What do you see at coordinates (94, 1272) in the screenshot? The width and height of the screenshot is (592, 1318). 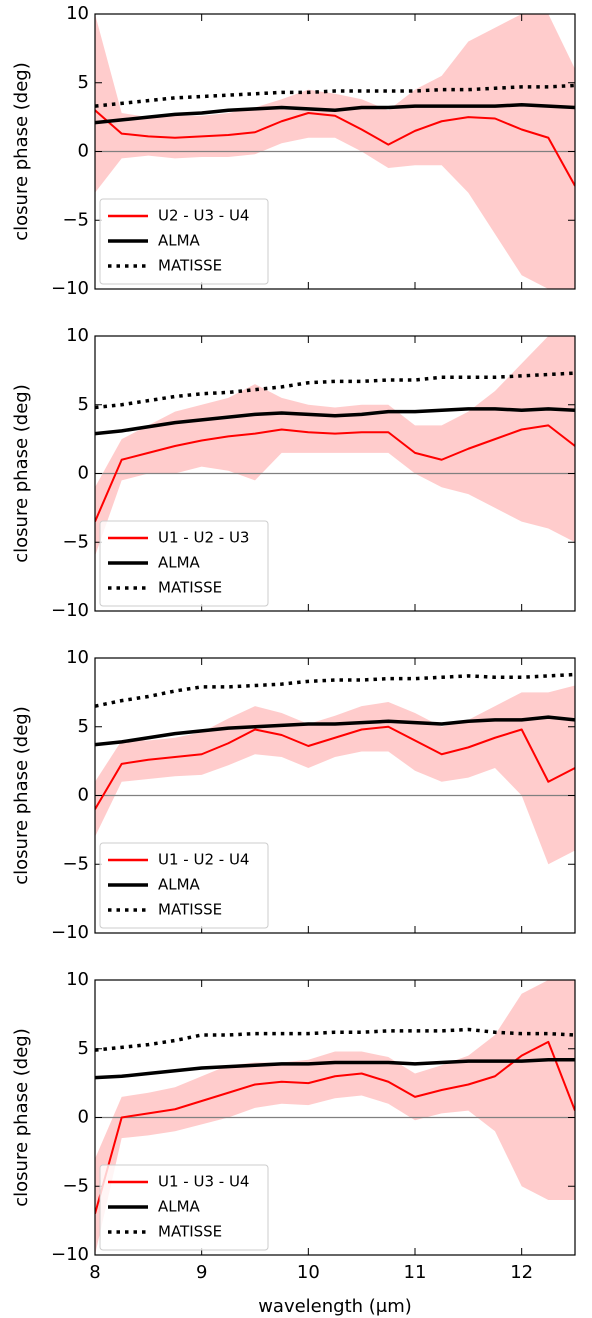 I see `x-tick-label: 8` at bounding box center [94, 1272].